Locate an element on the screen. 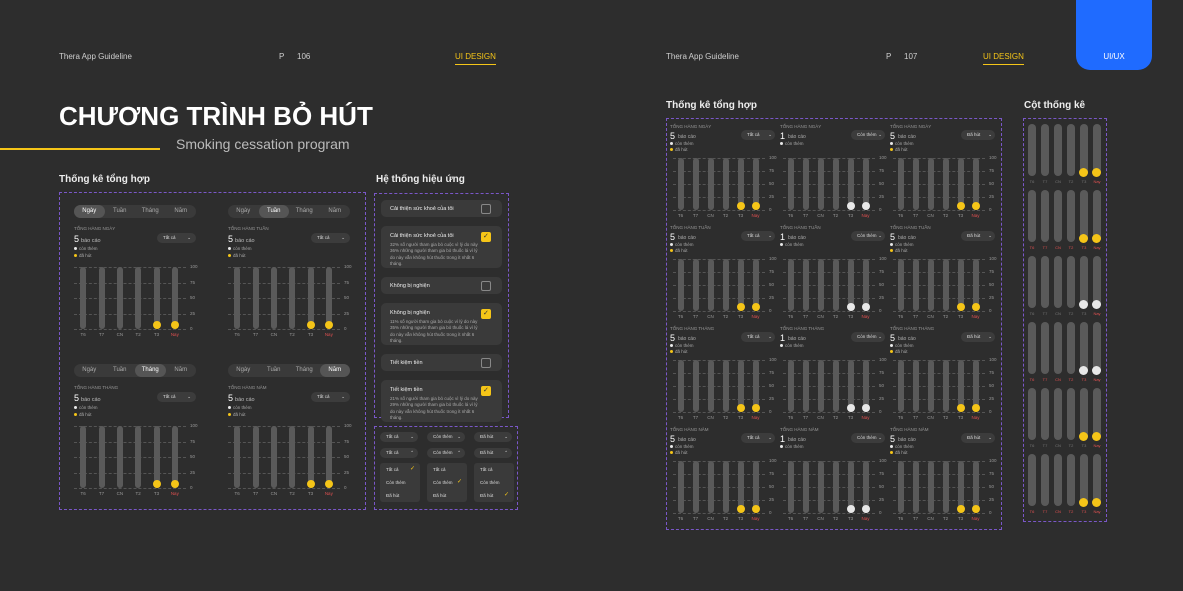 This screenshot has width=1183, height=591. column-bar is located at coordinates (1071, 150).